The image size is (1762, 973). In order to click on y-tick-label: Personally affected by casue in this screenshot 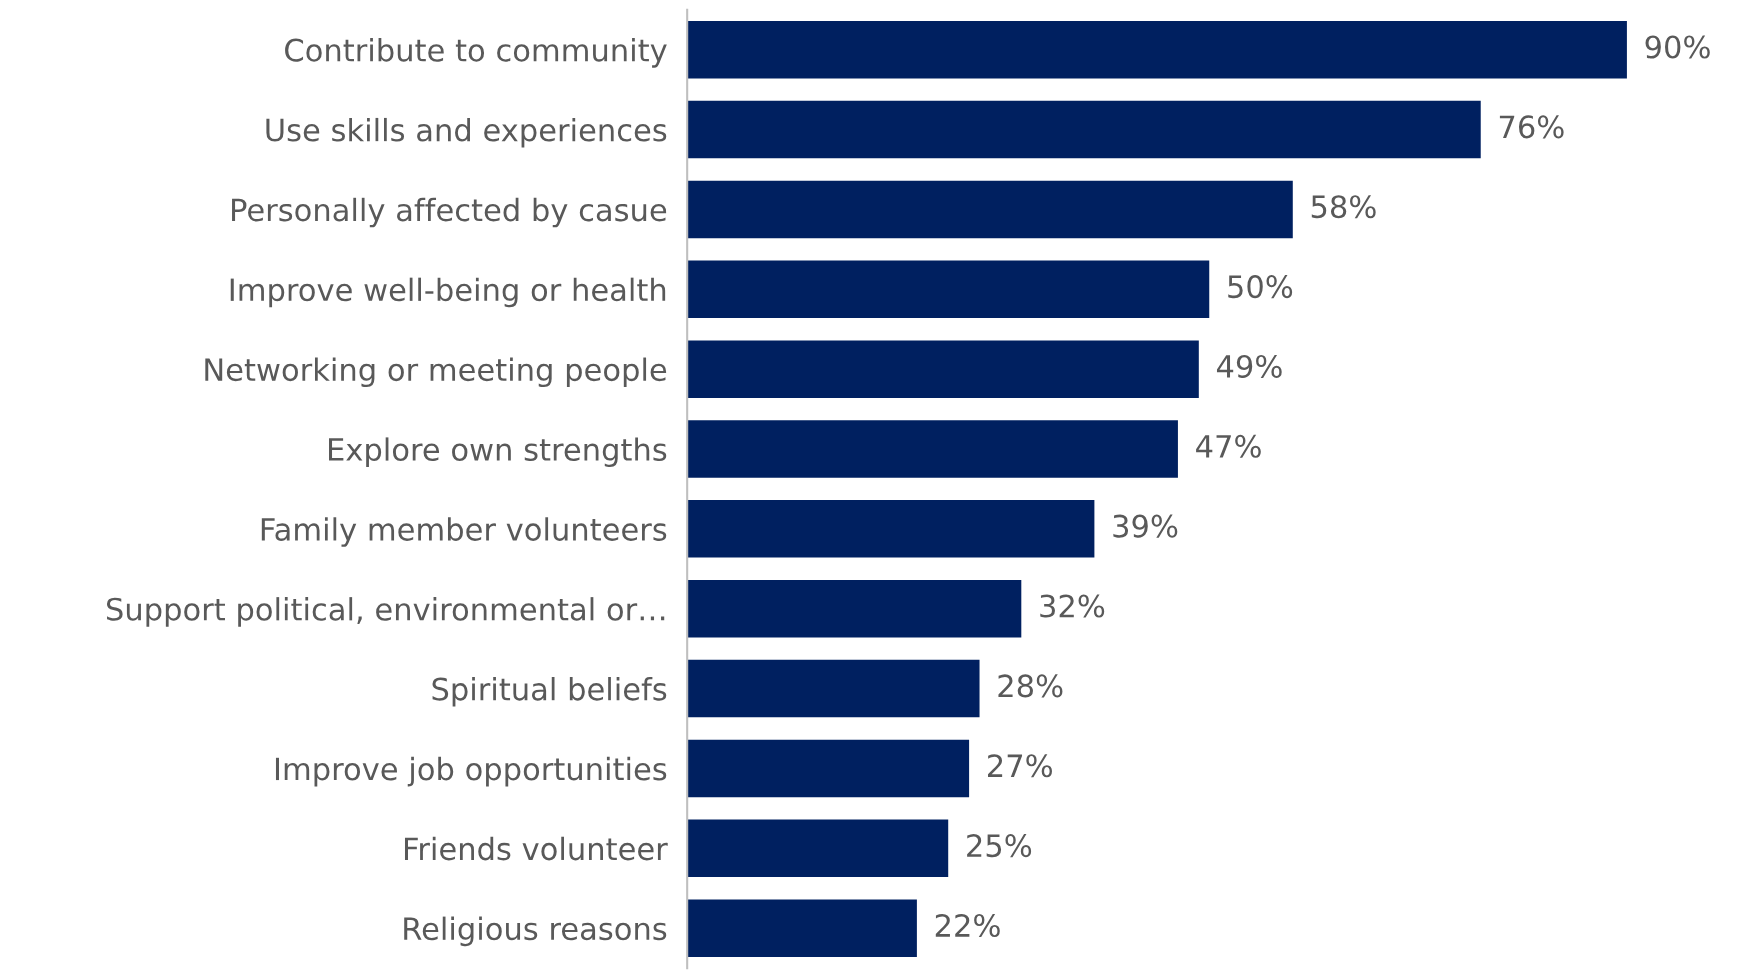, I will do `click(449, 212)`.